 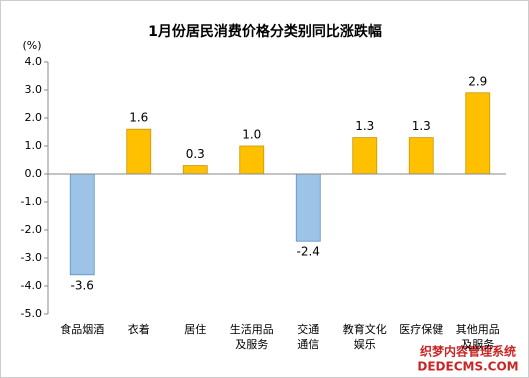 What do you see at coordinates (34, 145) in the screenshot?
I see `y-tick-label: 1.0` at bounding box center [34, 145].